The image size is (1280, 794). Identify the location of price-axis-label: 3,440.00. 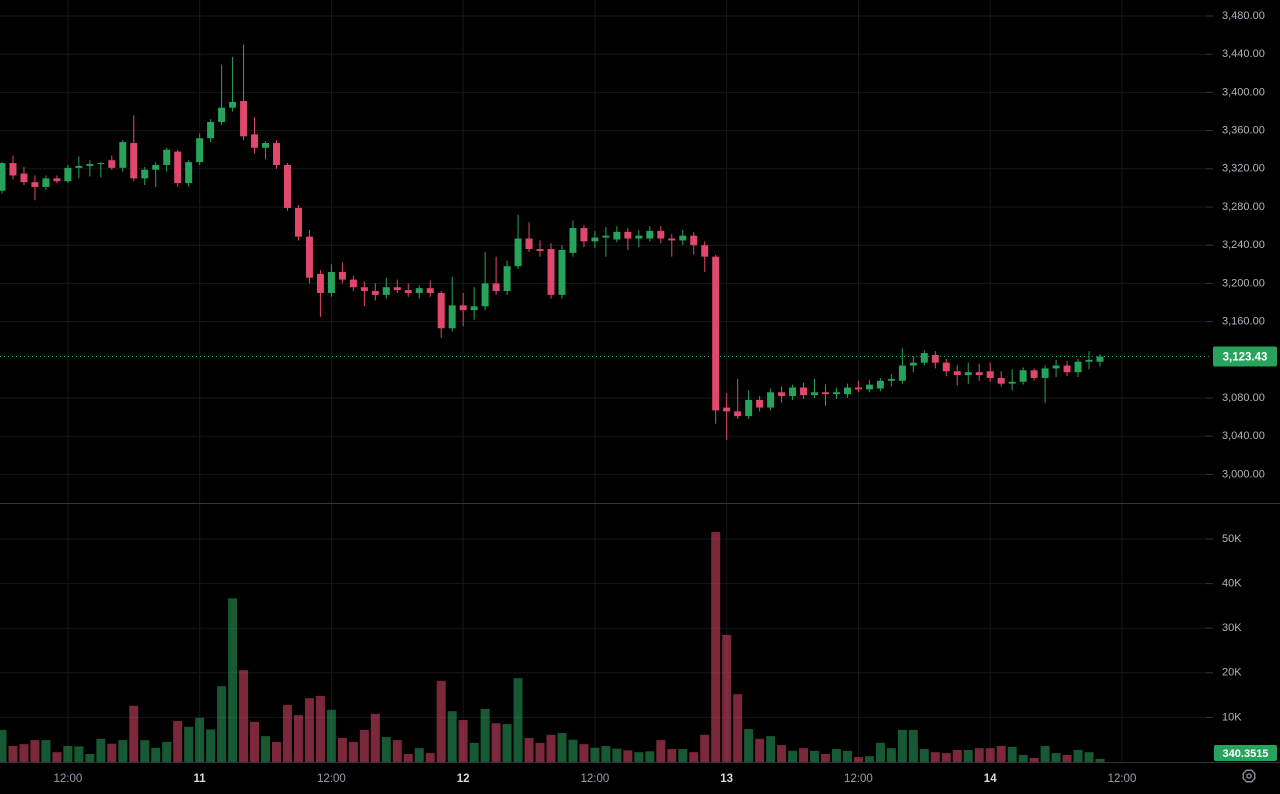
(1243, 54).